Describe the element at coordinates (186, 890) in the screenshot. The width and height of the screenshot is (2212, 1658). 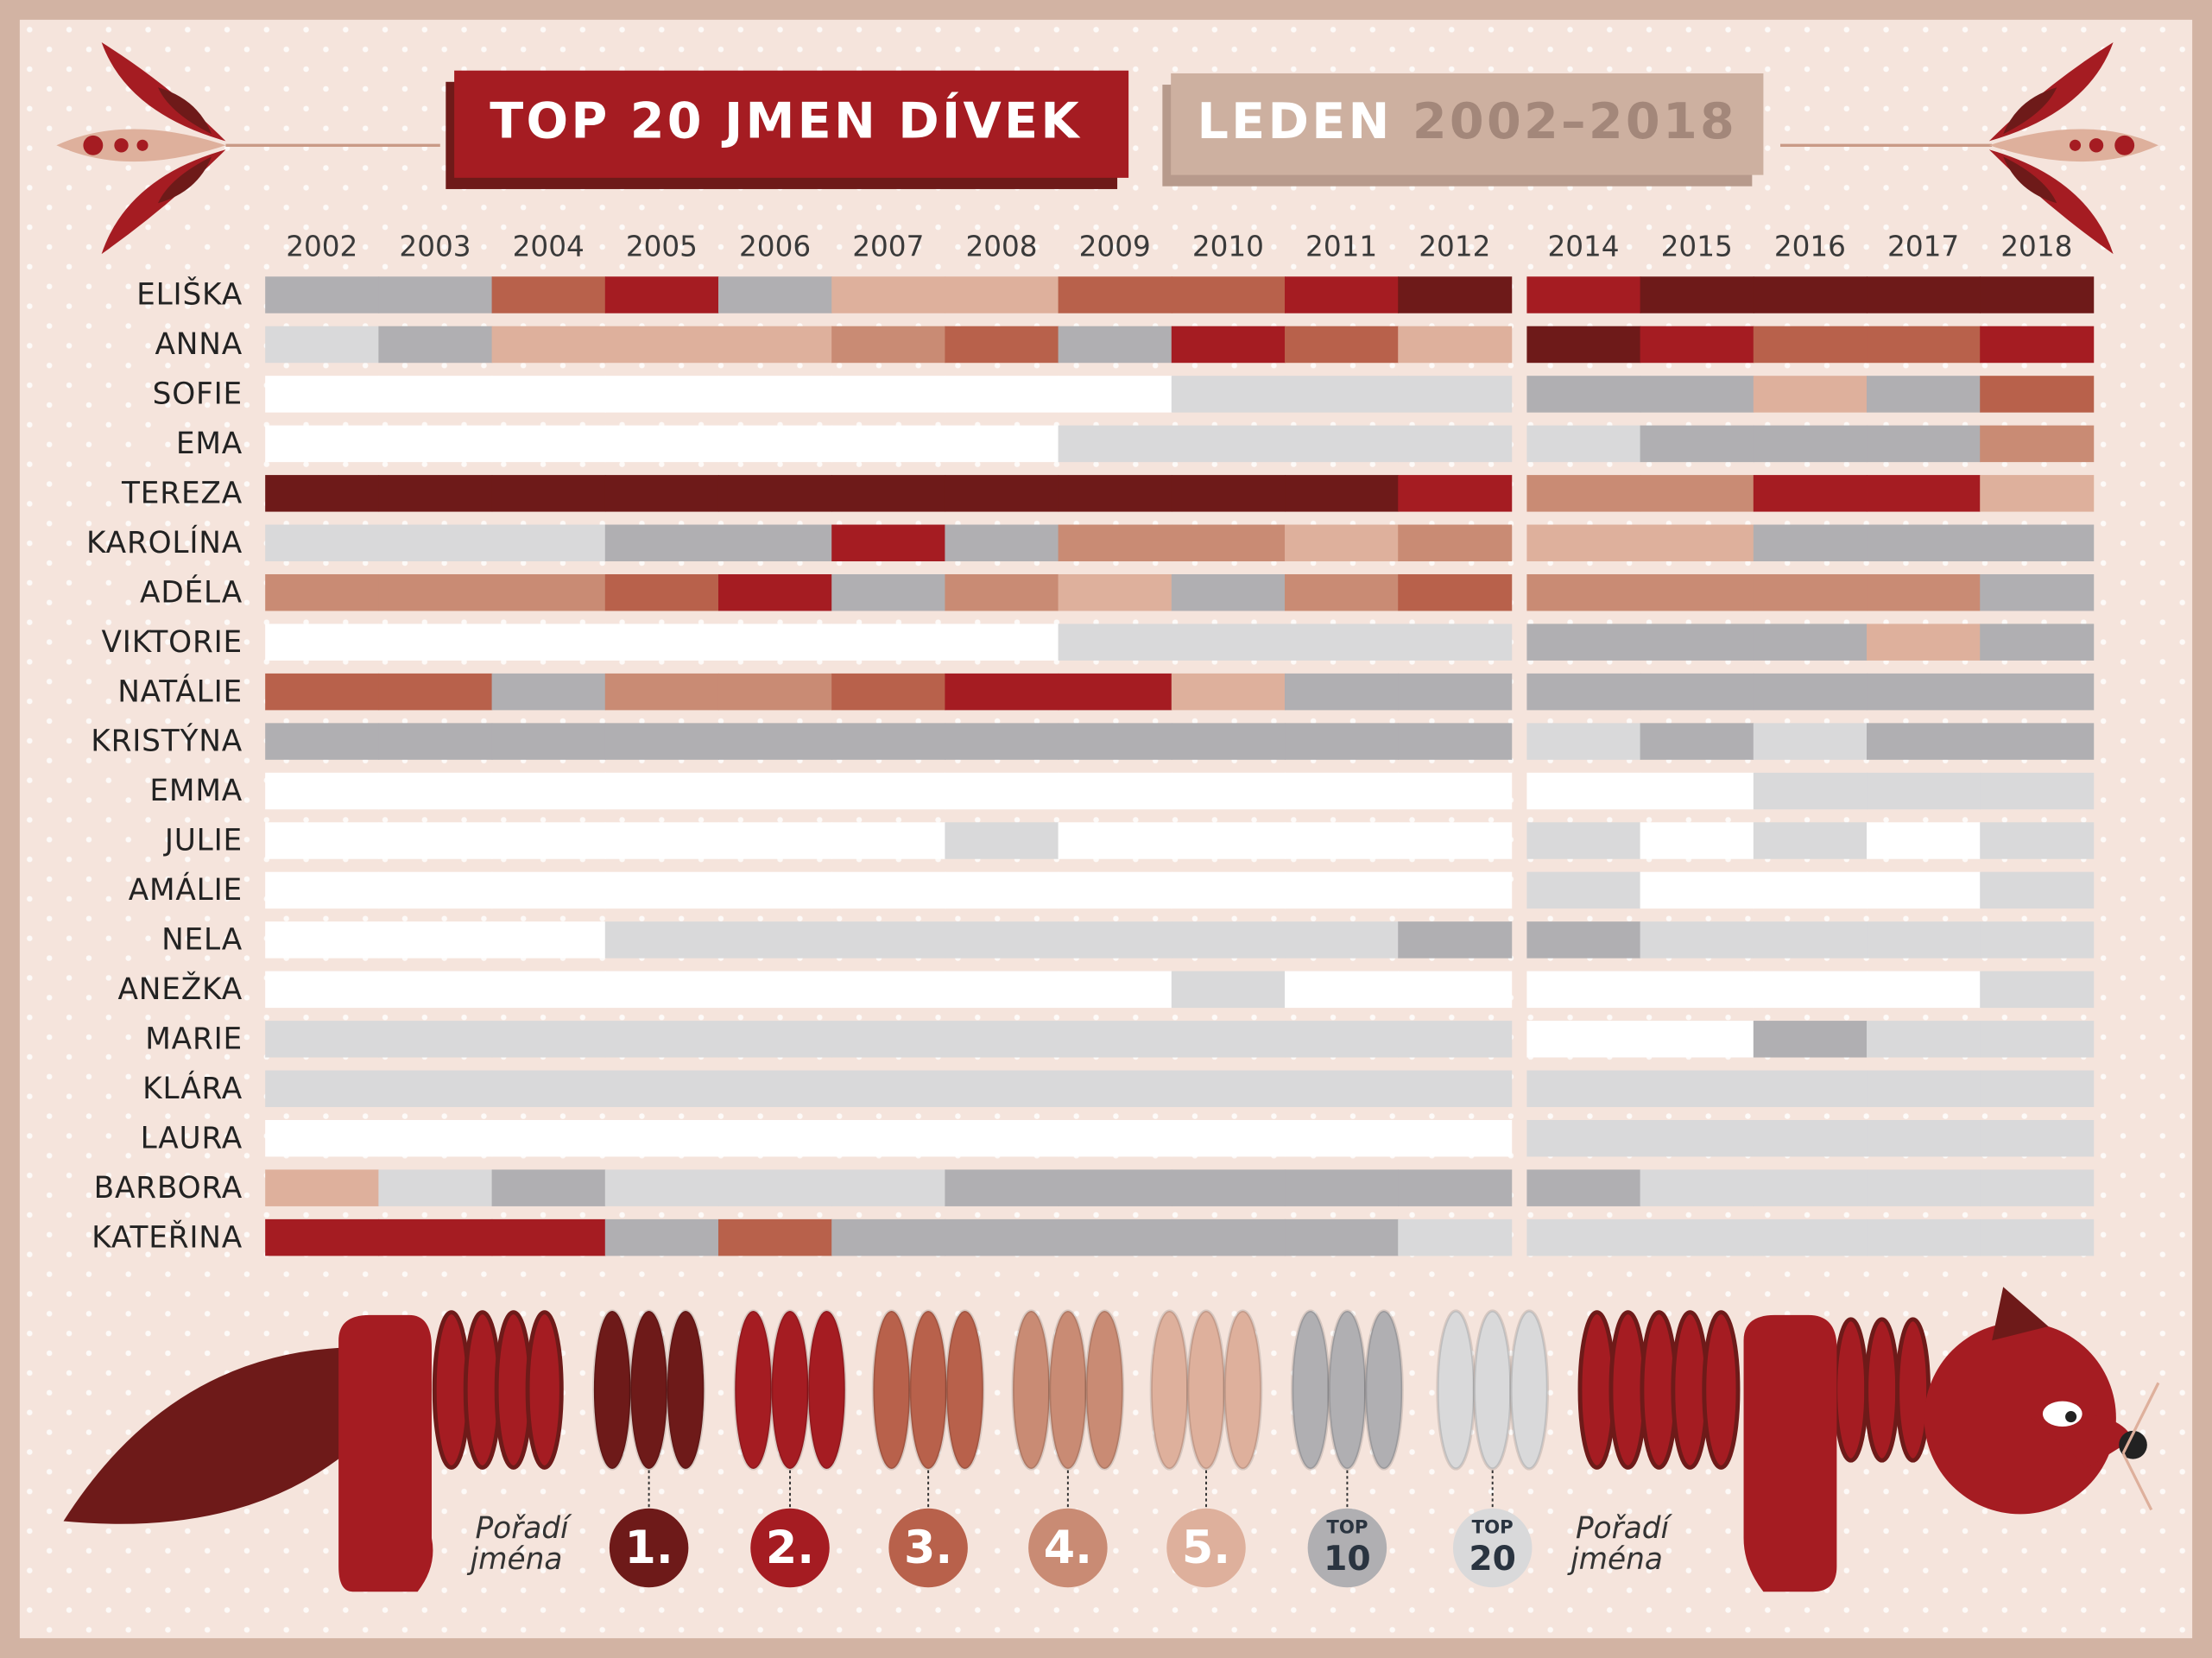
I see `row-label: AMÁLIE` at that location.